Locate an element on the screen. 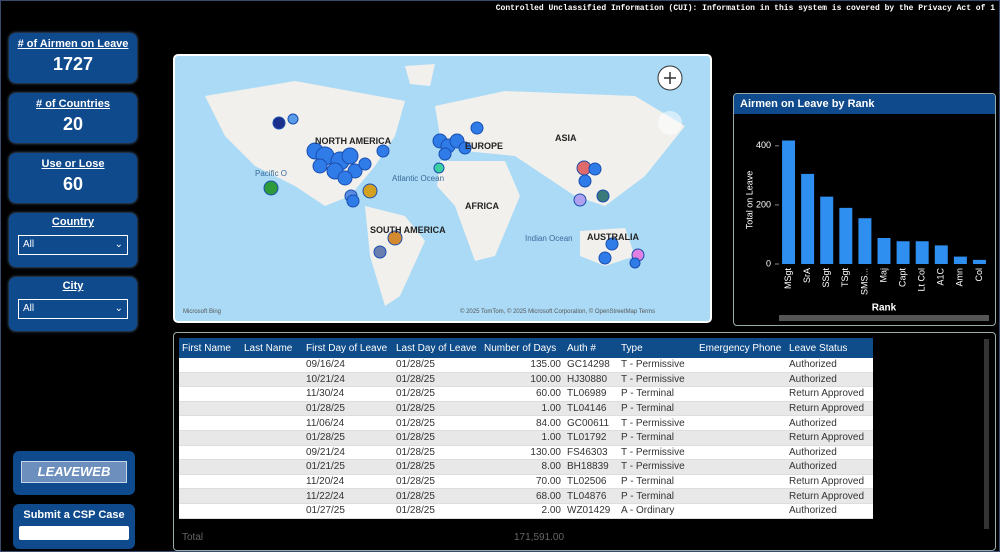  logo-button: LEAVEWEB is located at coordinates (74, 473).